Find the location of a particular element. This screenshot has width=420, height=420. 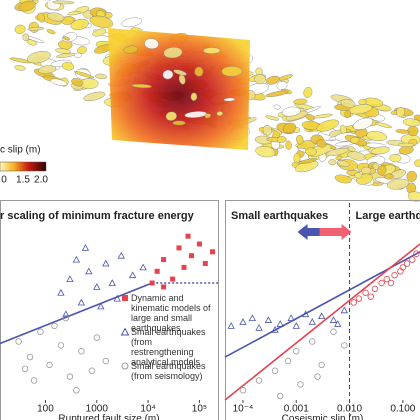

arrow-large is located at coordinates (335, 232).